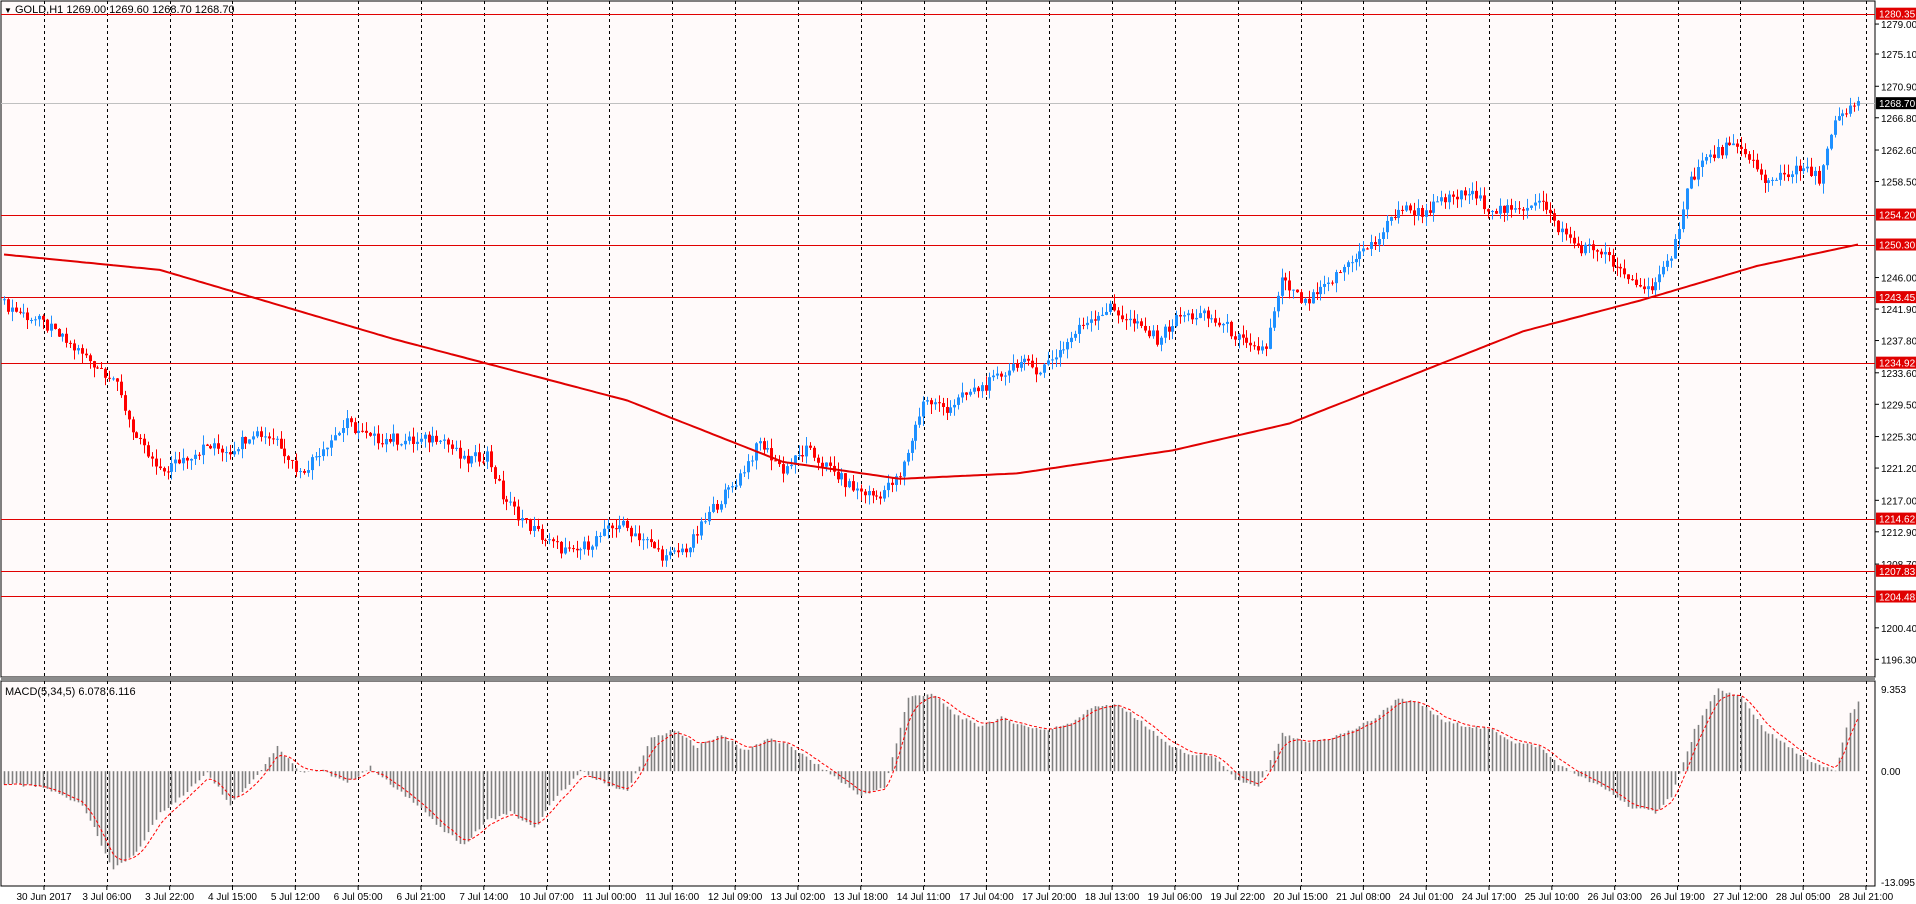 This screenshot has width=1916, height=904. Describe the element at coordinates (1898, 55) in the screenshot. I see `price-tick-label: 1275.10` at that location.